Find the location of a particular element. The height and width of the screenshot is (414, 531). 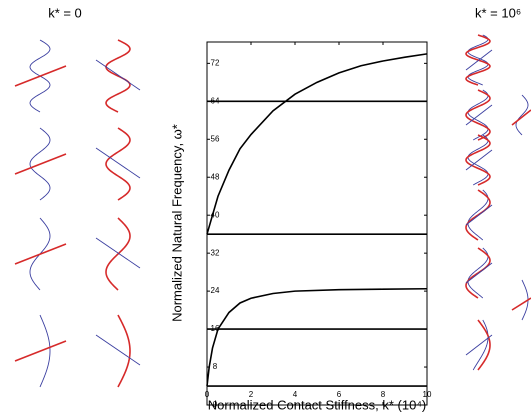

series-line is located at coordinates (317, 337).